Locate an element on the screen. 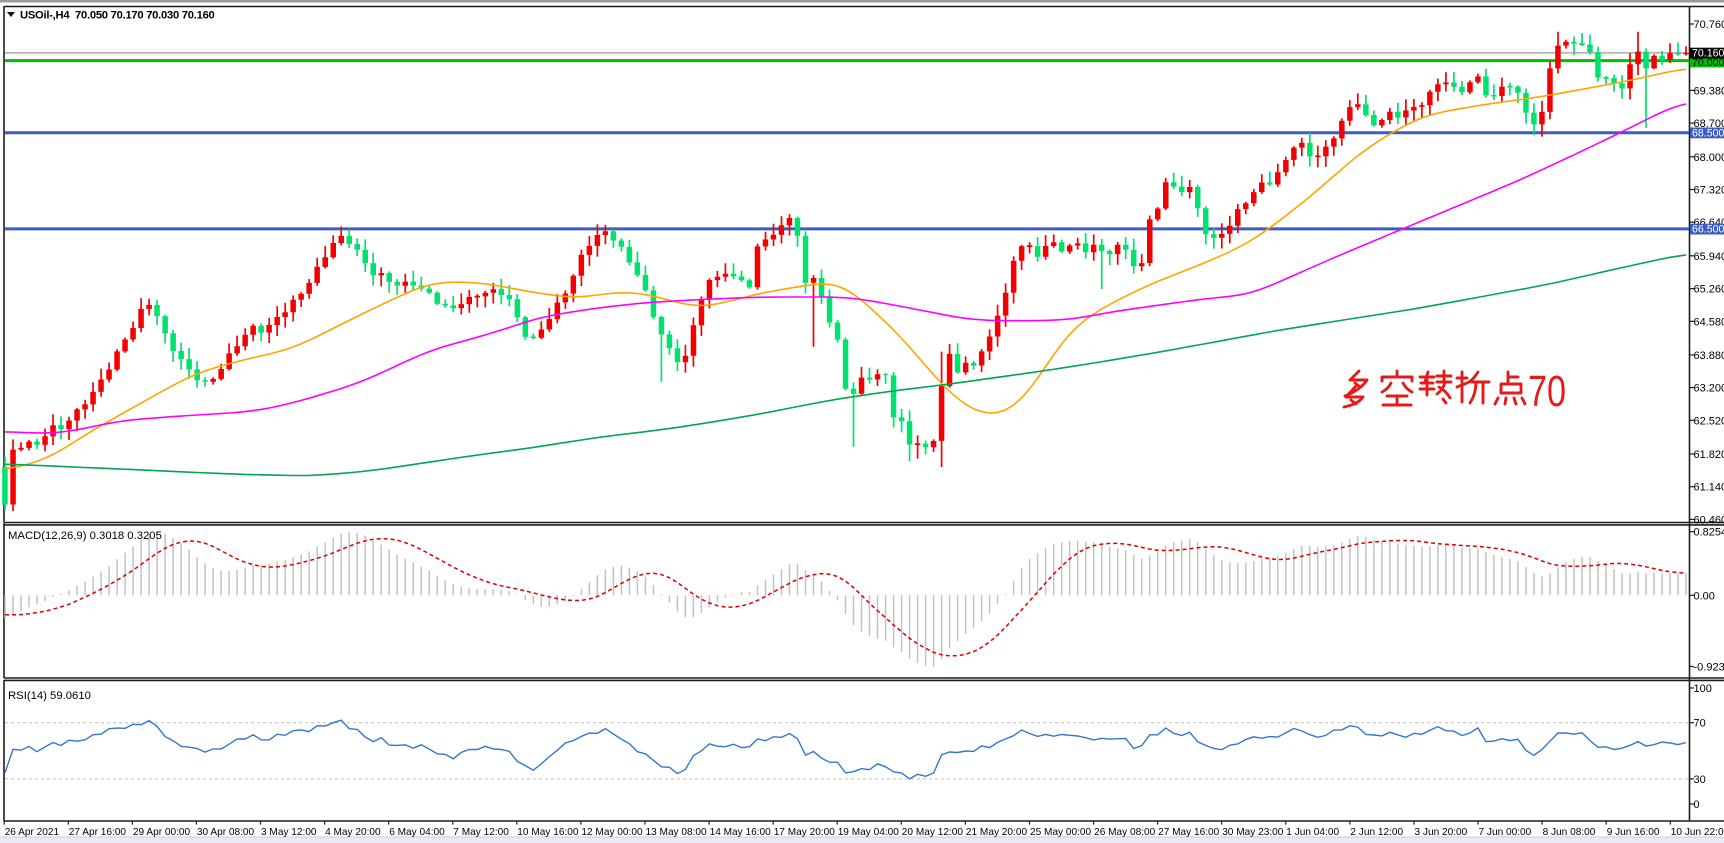  svg-text: 69.380 is located at coordinates (1709, 91).